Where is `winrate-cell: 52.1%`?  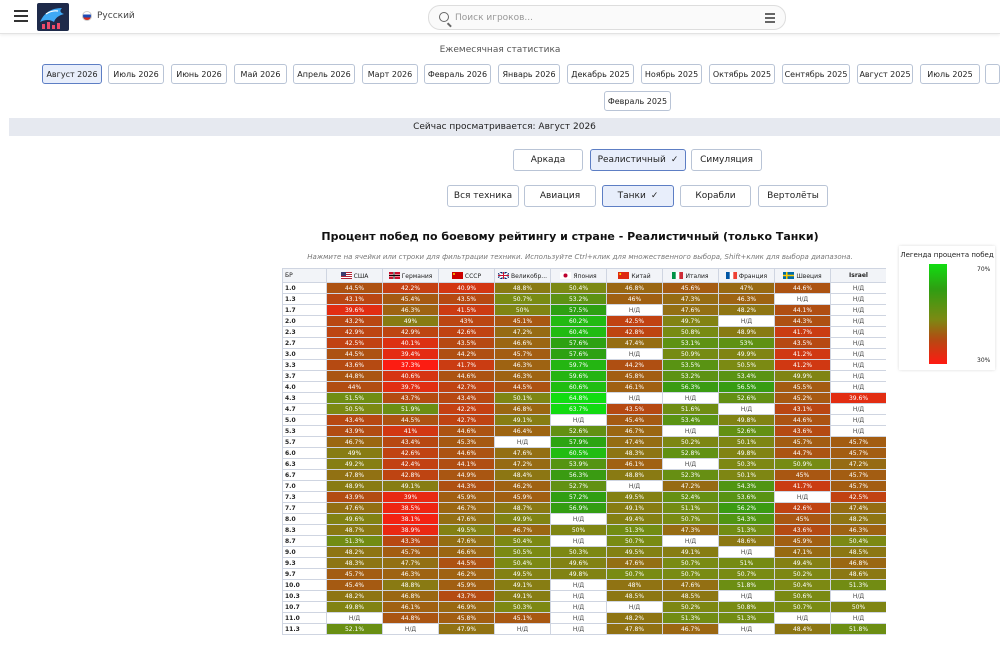
winrate-cell: 52.1% is located at coordinates (354, 629).